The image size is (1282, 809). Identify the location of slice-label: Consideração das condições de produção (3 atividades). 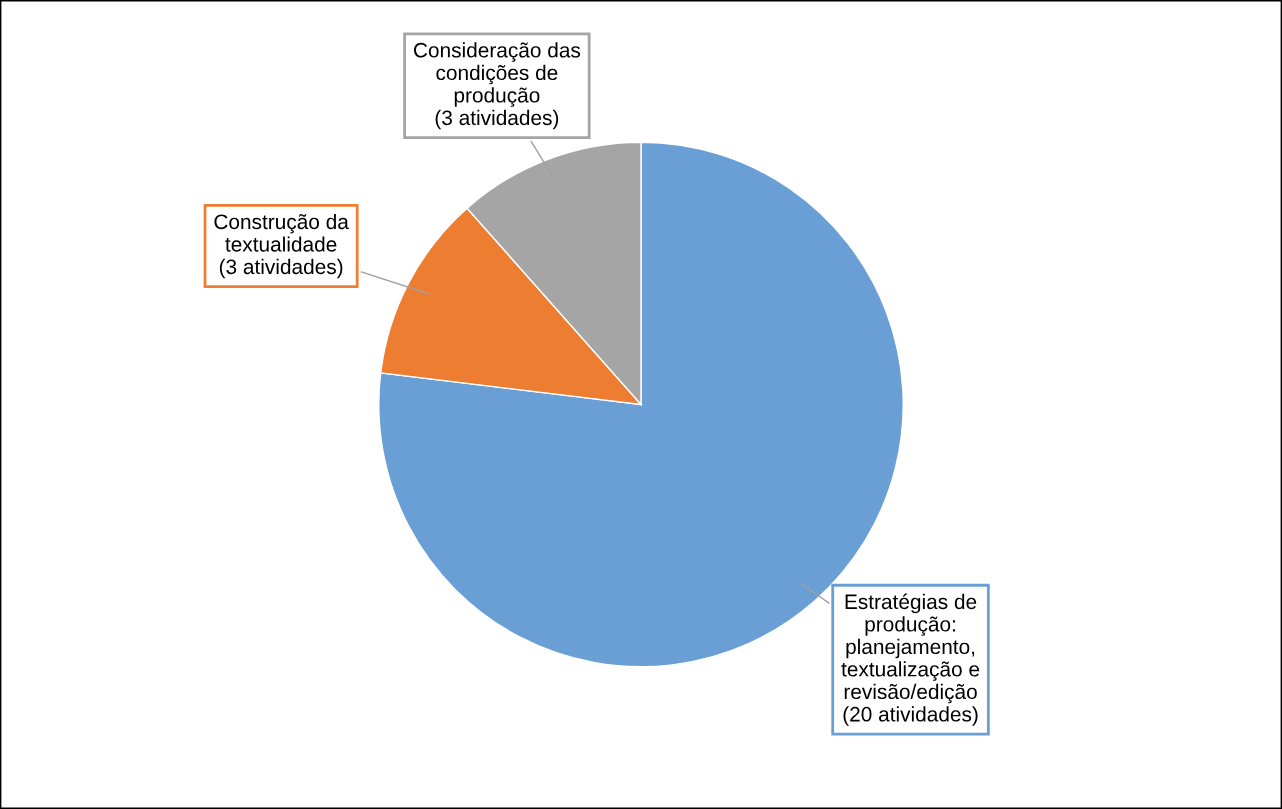
(497, 86).